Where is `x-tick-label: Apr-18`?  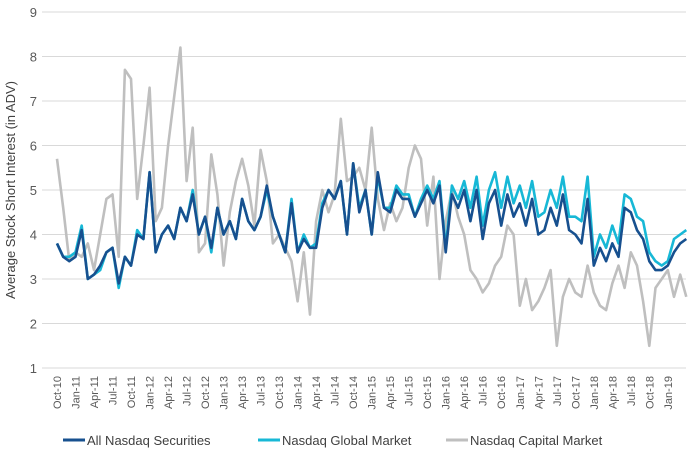 x-tick-label: Apr-18 is located at coordinates (613, 392).